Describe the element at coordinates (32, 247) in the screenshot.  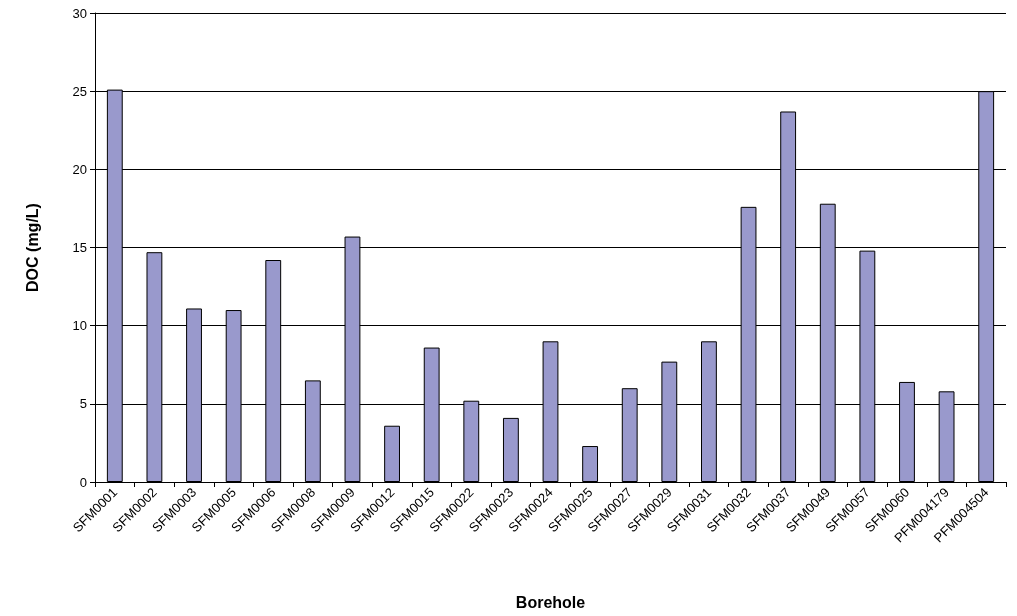
I see `y-axis-title: DOC (mg/L)` at that location.